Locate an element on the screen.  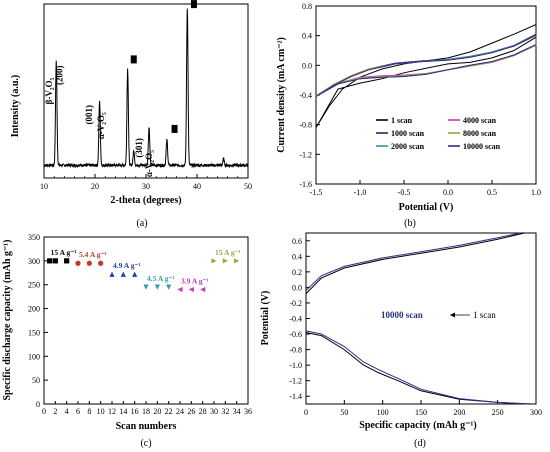
ylabel-b: Current density (mA cm⁻²) is located at coordinates (281, 95).